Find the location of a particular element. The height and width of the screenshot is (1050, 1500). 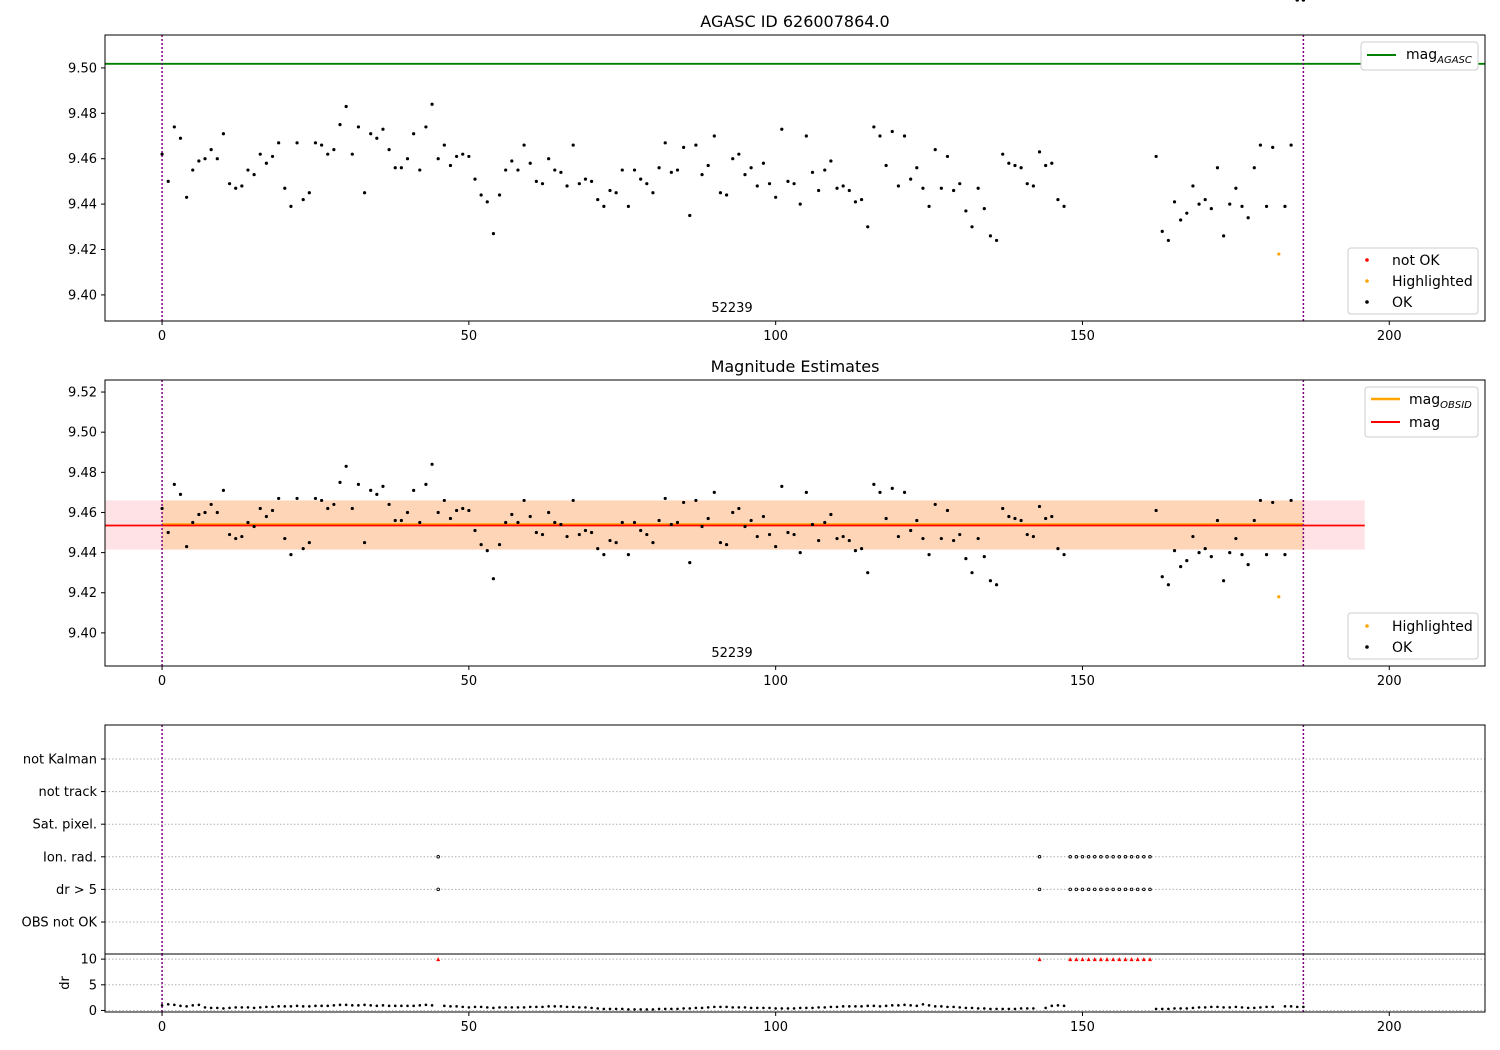

legend-ok: OK is located at coordinates (1402, 648).